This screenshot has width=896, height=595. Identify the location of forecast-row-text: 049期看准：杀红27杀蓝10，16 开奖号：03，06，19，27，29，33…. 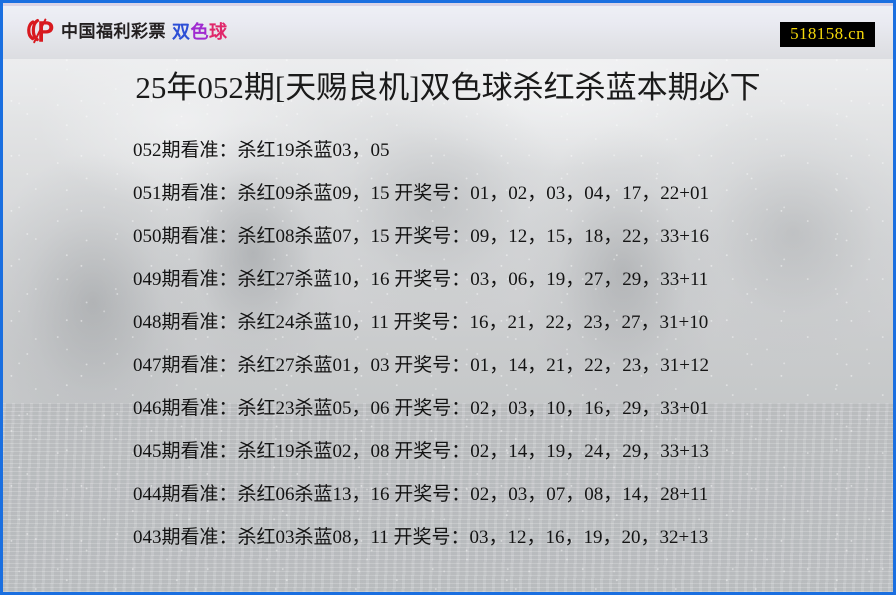
(421, 279).